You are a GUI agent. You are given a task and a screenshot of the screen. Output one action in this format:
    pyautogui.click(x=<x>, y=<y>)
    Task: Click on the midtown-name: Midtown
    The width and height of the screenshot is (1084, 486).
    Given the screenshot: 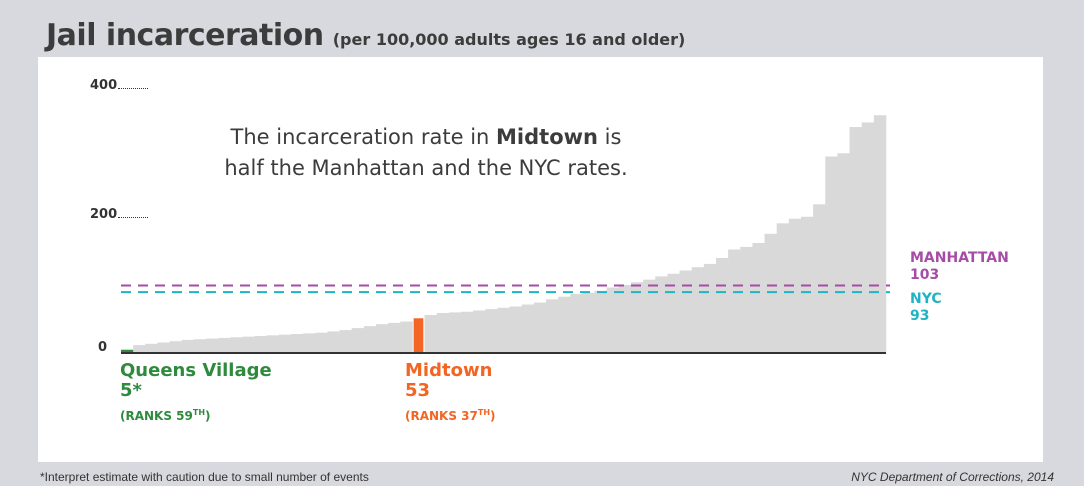 What is the action you would take?
    pyautogui.click(x=449, y=370)
    